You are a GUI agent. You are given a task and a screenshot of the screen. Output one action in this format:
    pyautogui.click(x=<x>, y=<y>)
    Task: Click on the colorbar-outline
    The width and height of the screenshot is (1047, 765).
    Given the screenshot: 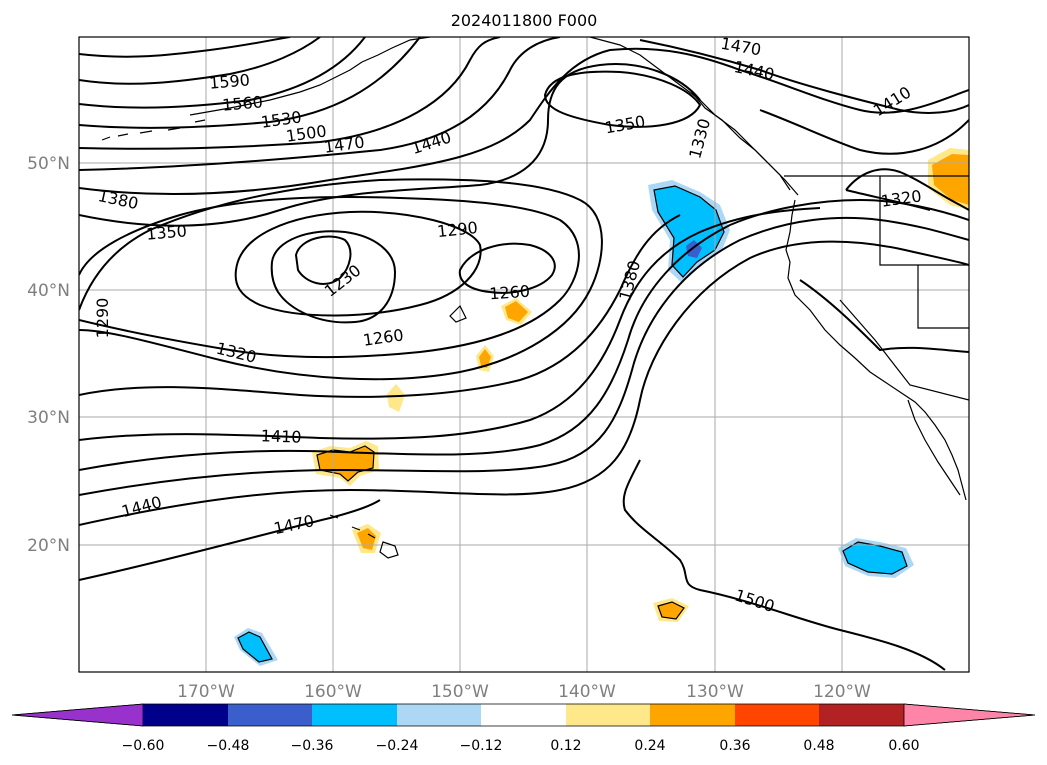 What is the action you would take?
    pyautogui.click(x=523, y=715)
    